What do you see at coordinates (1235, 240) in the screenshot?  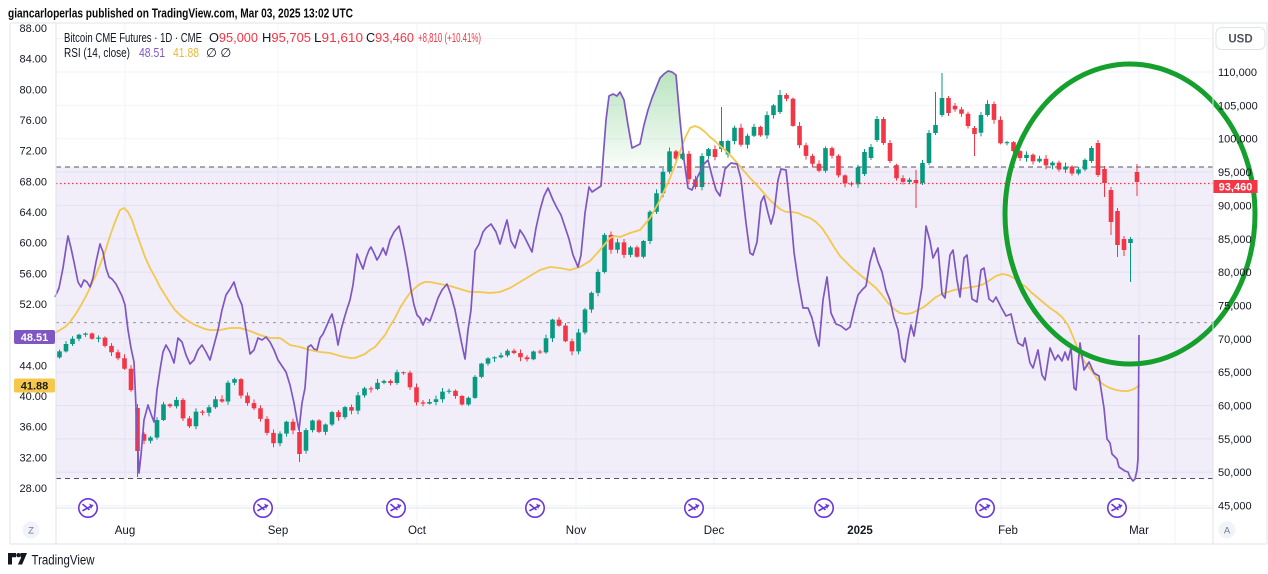 I see `svg-text: 85,000` at bounding box center [1235, 240].